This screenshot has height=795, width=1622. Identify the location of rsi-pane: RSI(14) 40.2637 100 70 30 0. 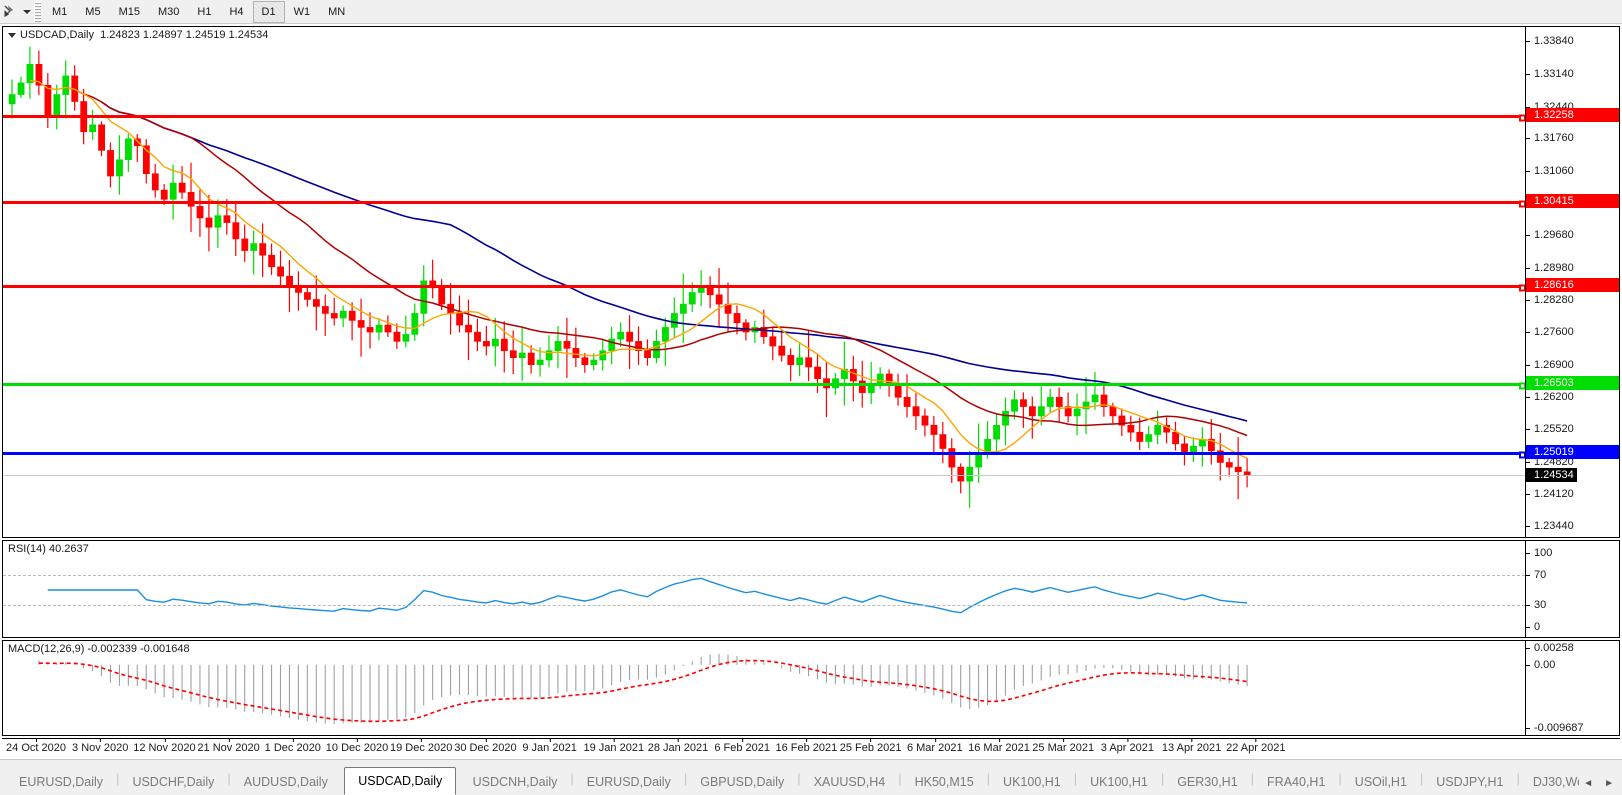
(811, 589).